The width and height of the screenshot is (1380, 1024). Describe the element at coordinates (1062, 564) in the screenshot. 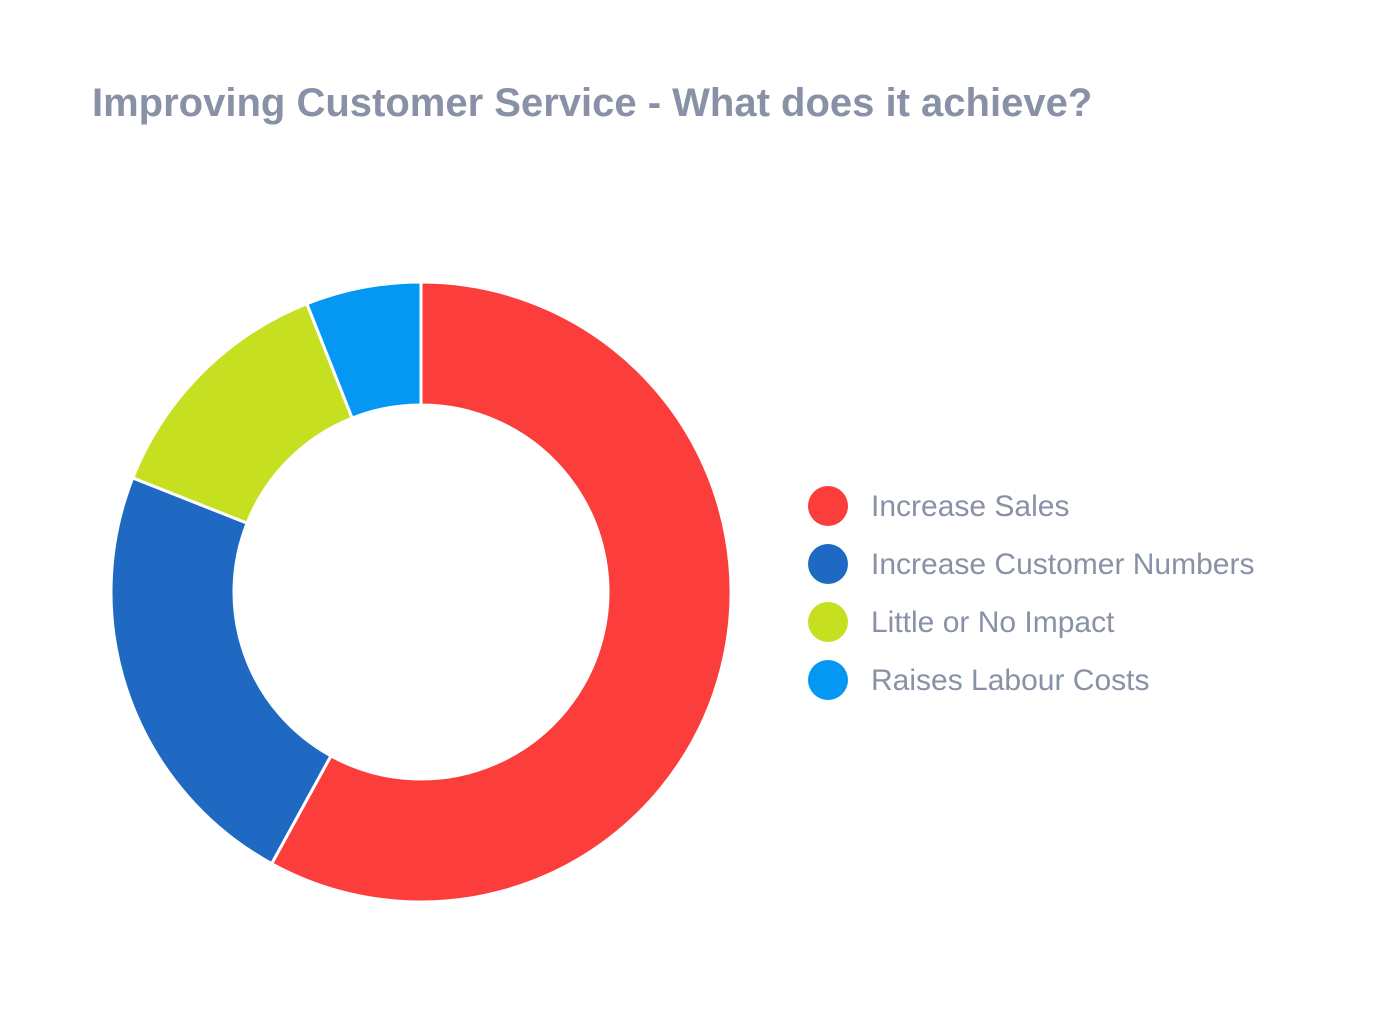

I see `legend-label: Increase Customer Numbers` at that location.